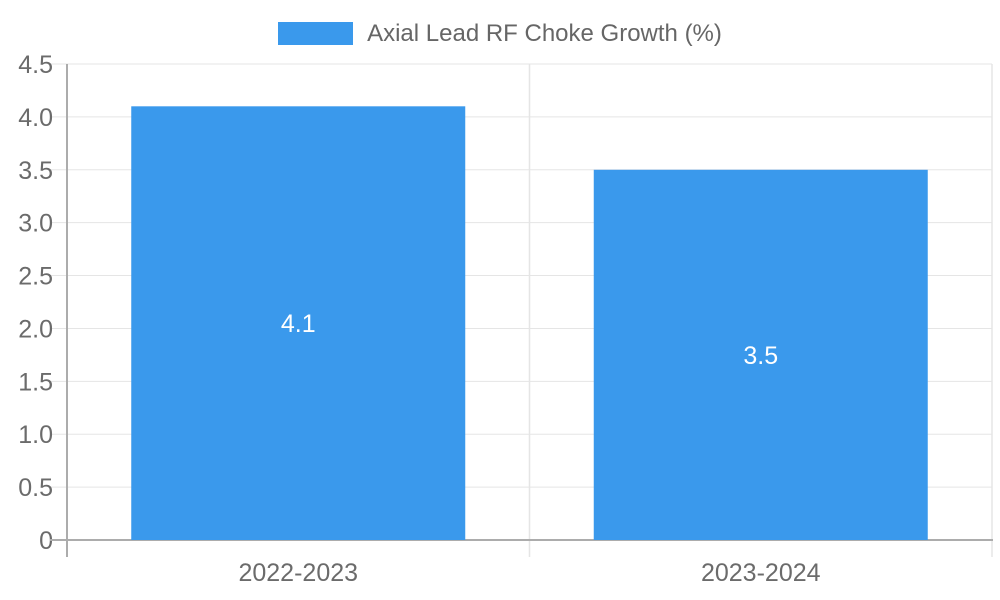 The width and height of the screenshot is (1000, 600). Describe the element at coordinates (35, 118) in the screenshot. I see `y-tick-label: 4.0` at that location.